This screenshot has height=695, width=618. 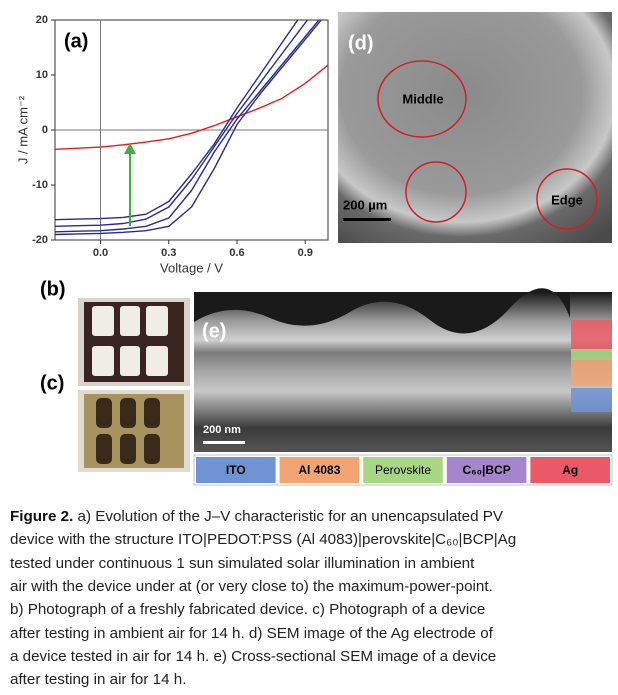 What do you see at coordinates (42, 75) in the screenshot?
I see `y-tick-label: 10` at bounding box center [42, 75].